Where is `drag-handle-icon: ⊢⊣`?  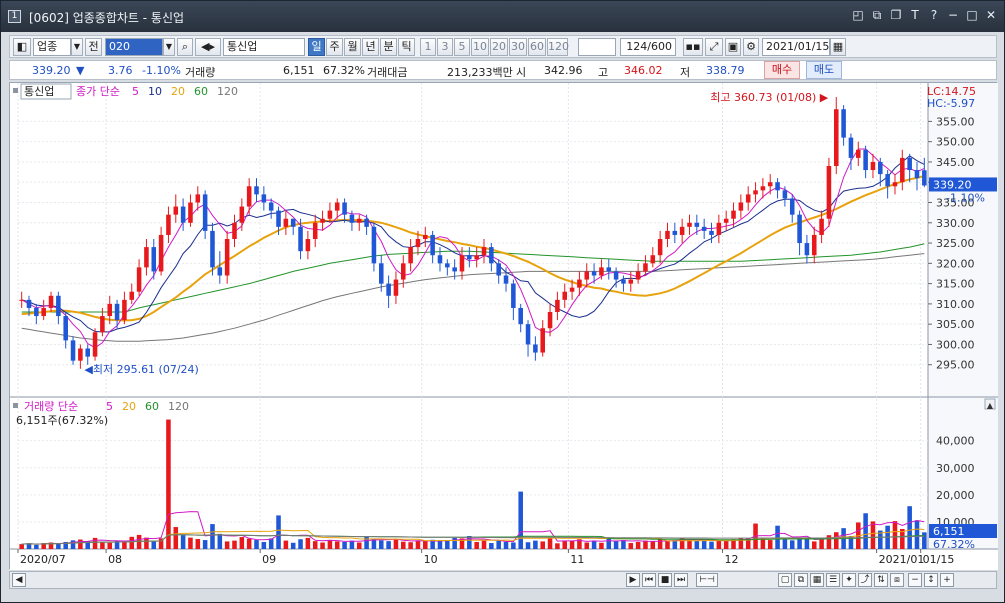 drag-handle-icon: ⊢⊣ is located at coordinates (707, 580).